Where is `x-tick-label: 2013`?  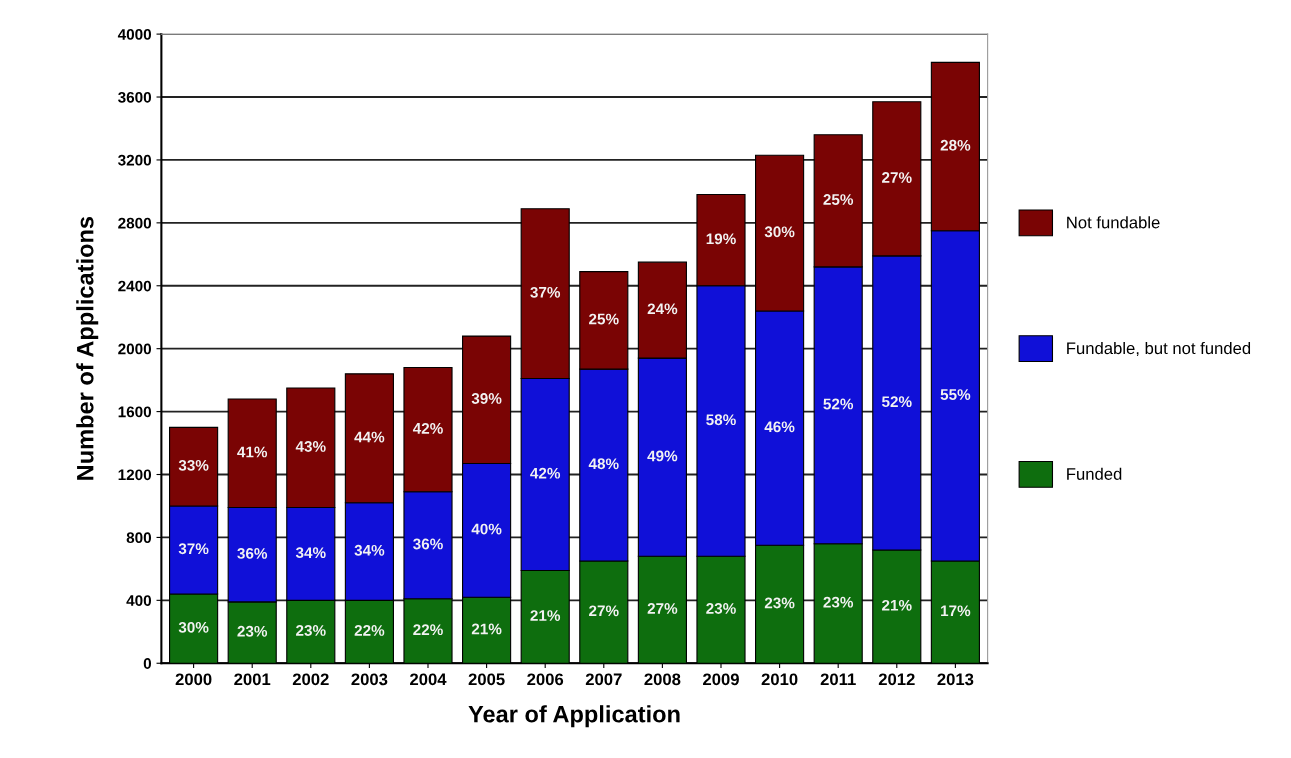
x-tick-label: 2013 is located at coordinates (955, 679).